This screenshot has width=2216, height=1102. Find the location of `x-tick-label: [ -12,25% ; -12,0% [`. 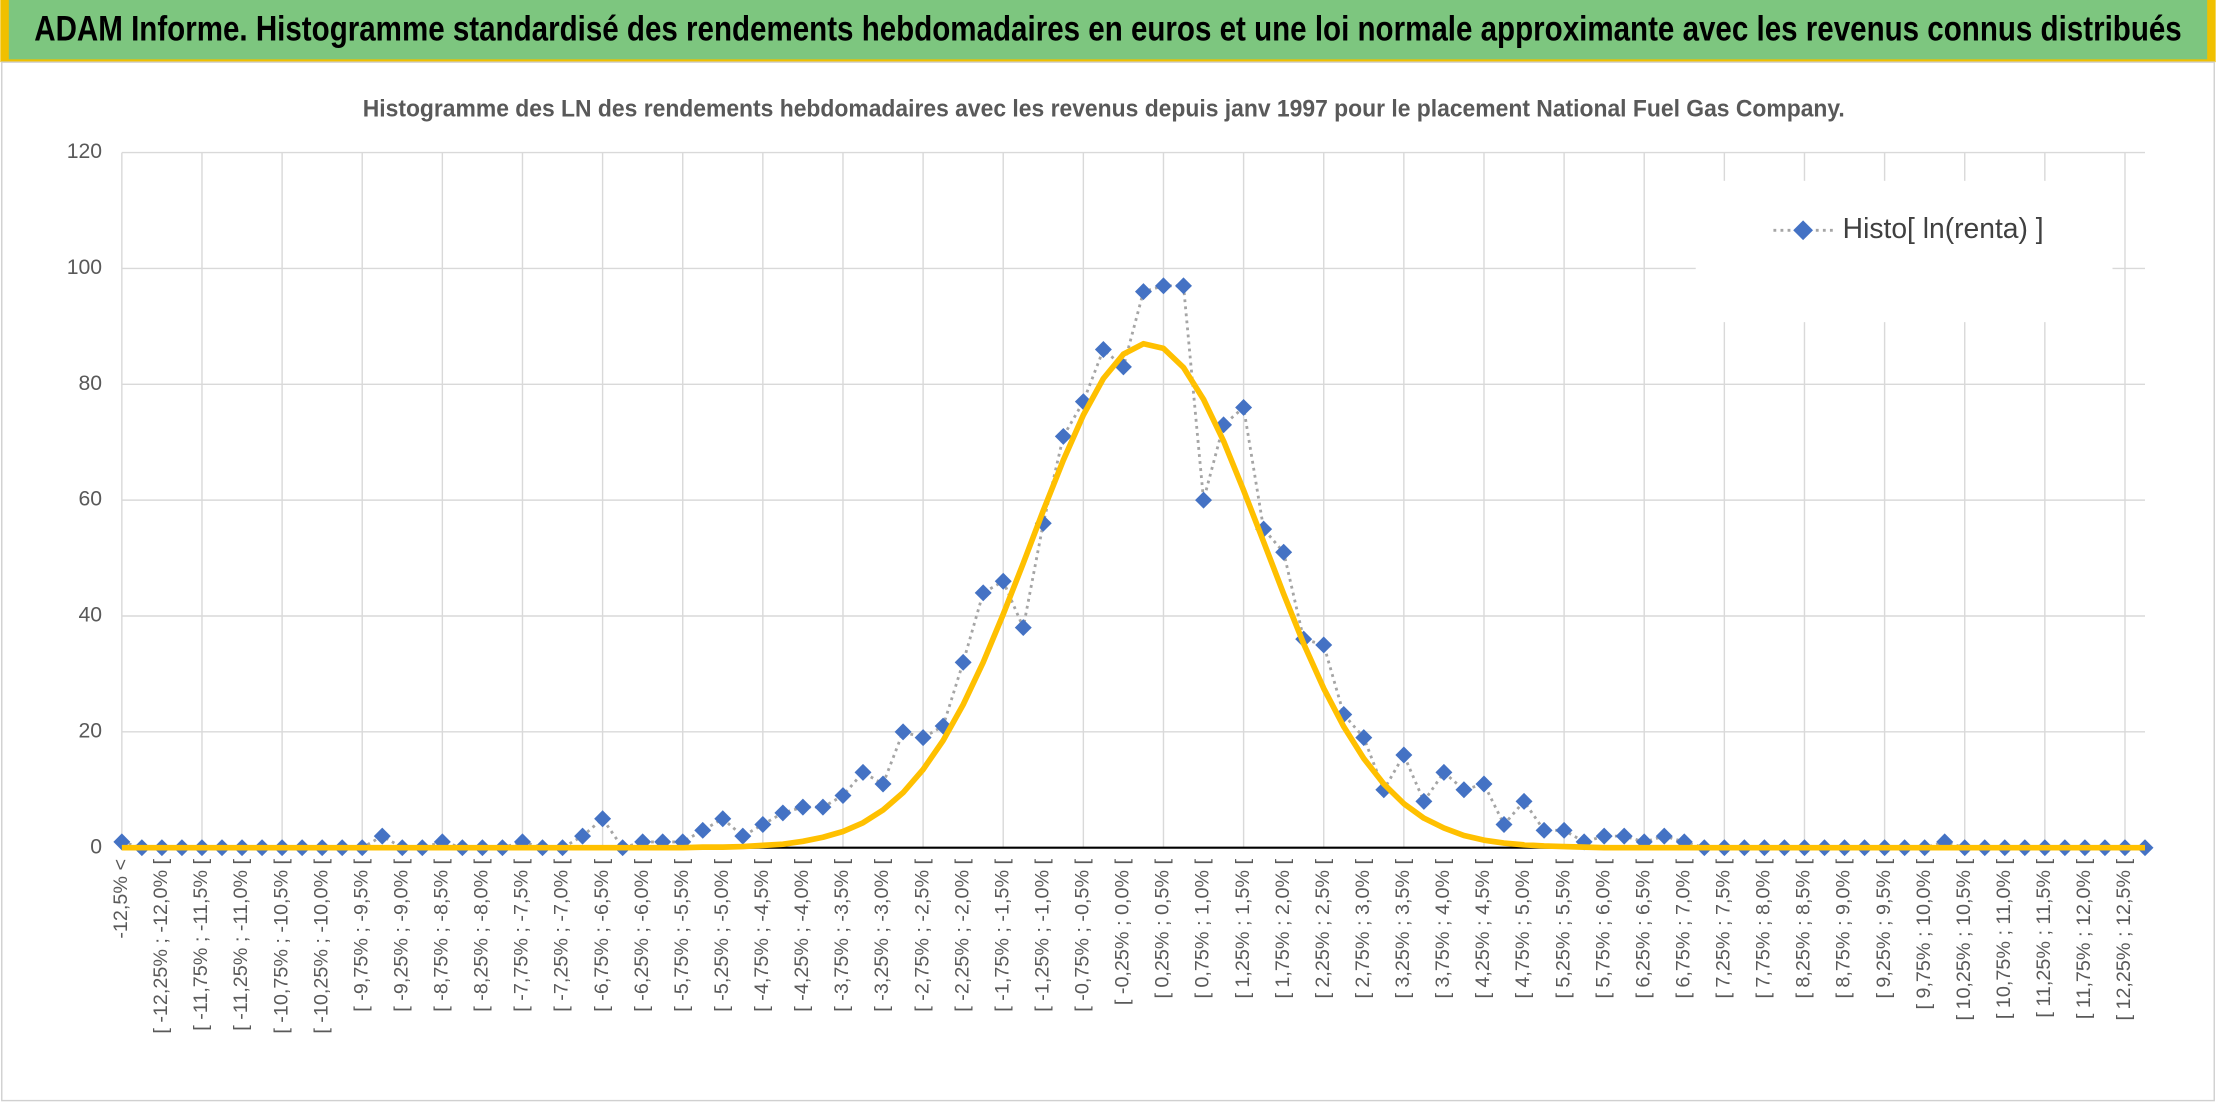

x-tick-label: [ -12,25% ; -12,0% [ is located at coordinates (161, 945).